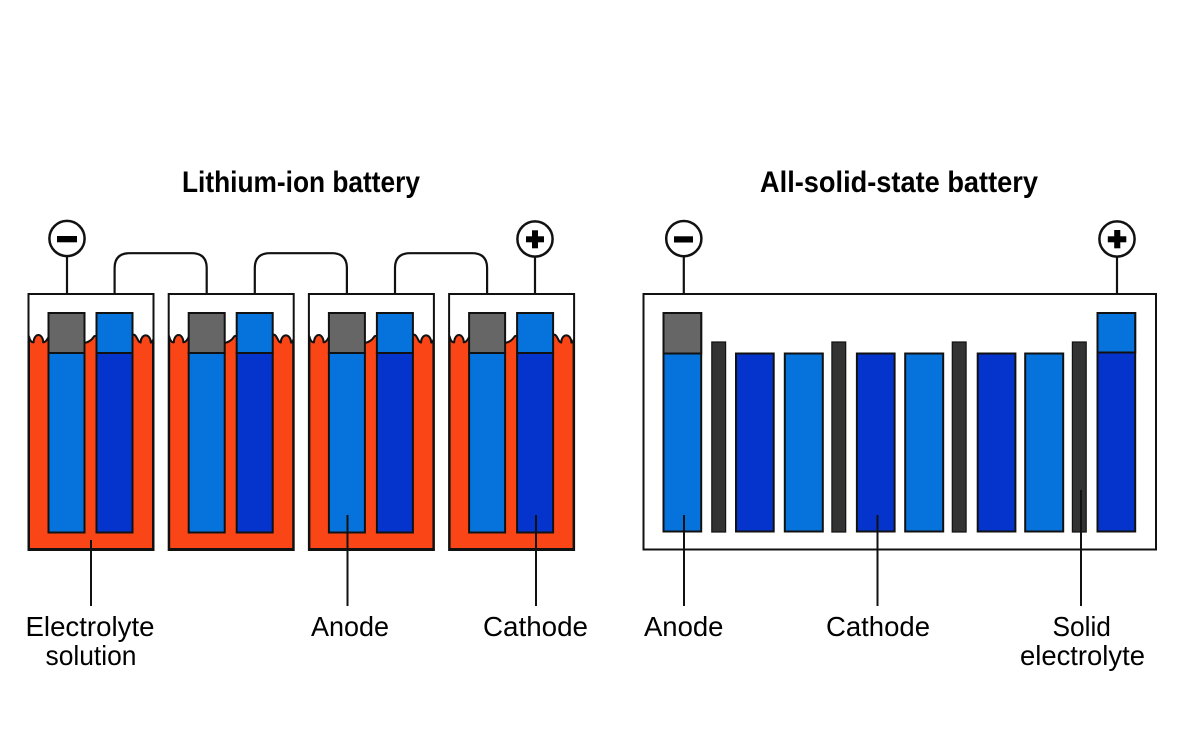 This screenshot has height=748, width=1200. What do you see at coordinates (899, 182) in the screenshot?
I see `svg-text: All-solid-state battery` at bounding box center [899, 182].